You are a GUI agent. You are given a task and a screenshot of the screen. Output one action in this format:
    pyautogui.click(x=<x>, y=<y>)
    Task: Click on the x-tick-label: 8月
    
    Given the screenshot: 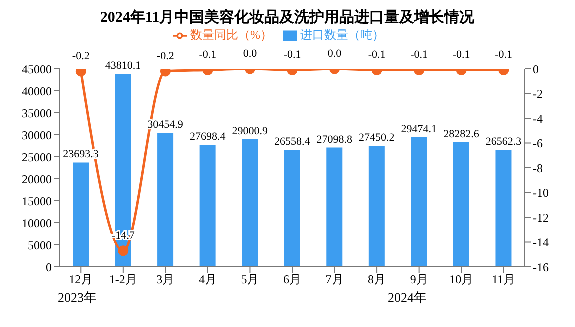 What is the action you would take?
    pyautogui.click(x=377, y=279)
    